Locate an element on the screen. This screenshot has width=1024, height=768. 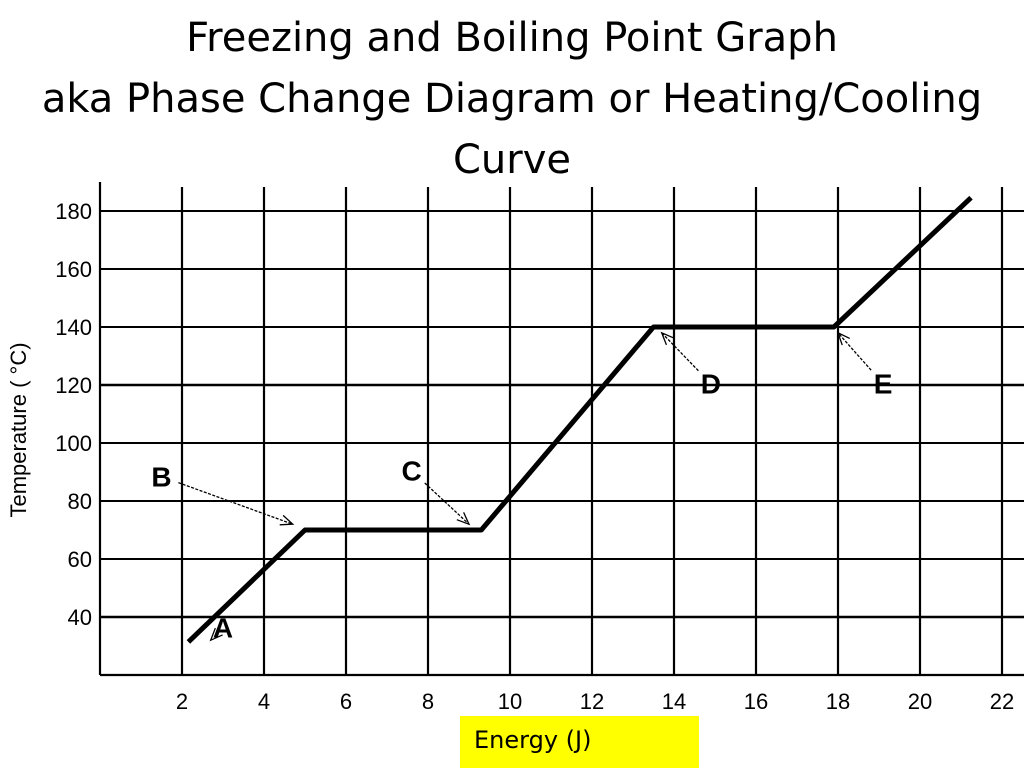
x-tick-label-18: 18 is located at coordinates (838, 701).